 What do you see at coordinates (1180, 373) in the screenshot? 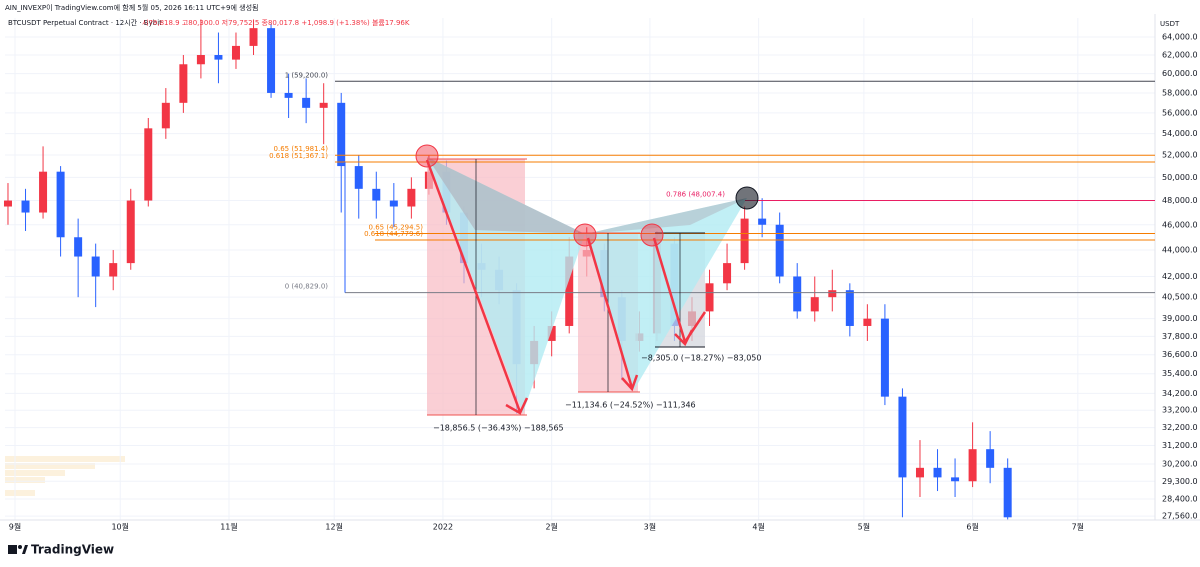
I see `y-tick-label: 35,400.0` at bounding box center [1180, 373].